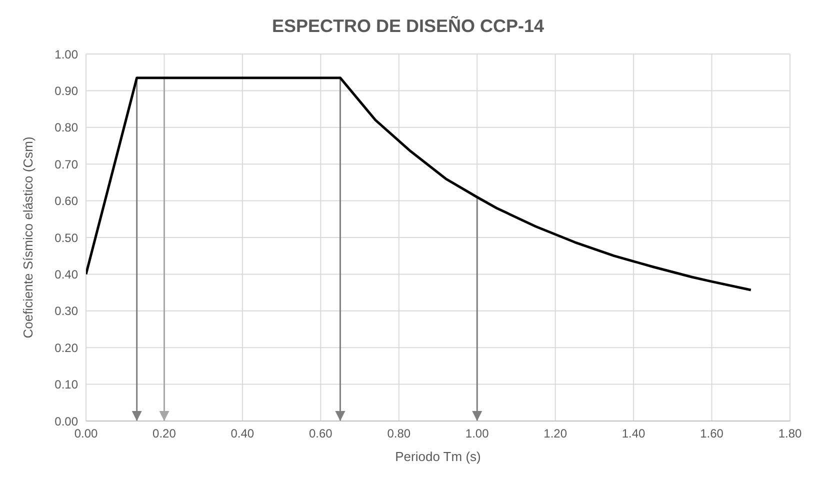  What do you see at coordinates (66, 385) in the screenshot?
I see `y-tick-label: 0.10` at bounding box center [66, 385].